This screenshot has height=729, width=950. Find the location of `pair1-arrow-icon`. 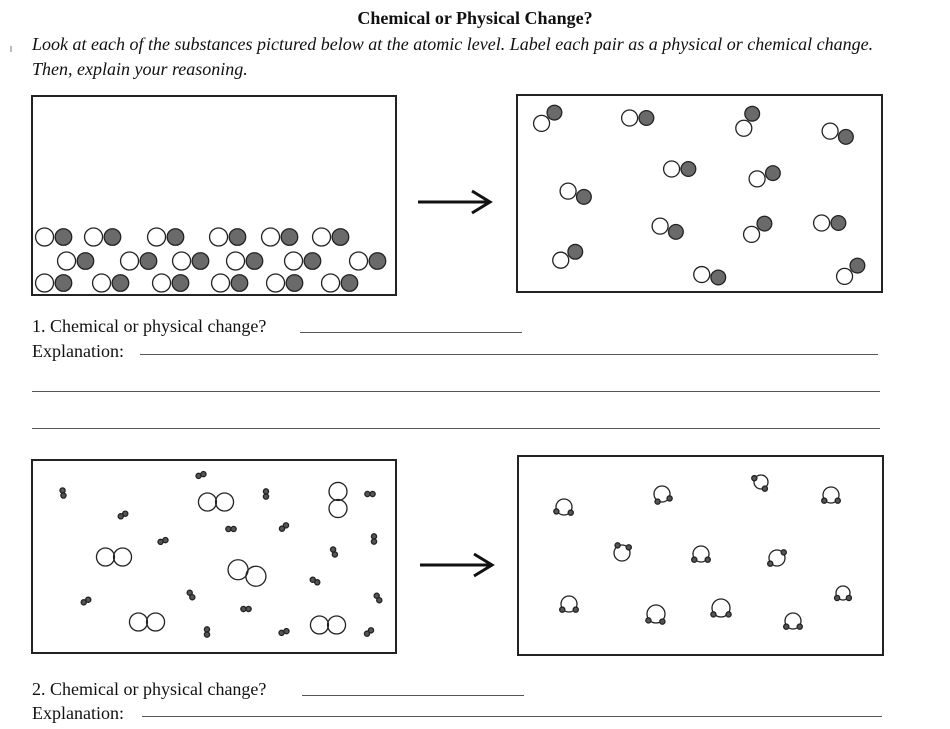

pair1-arrow-icon is located at coordinates (455, 202).